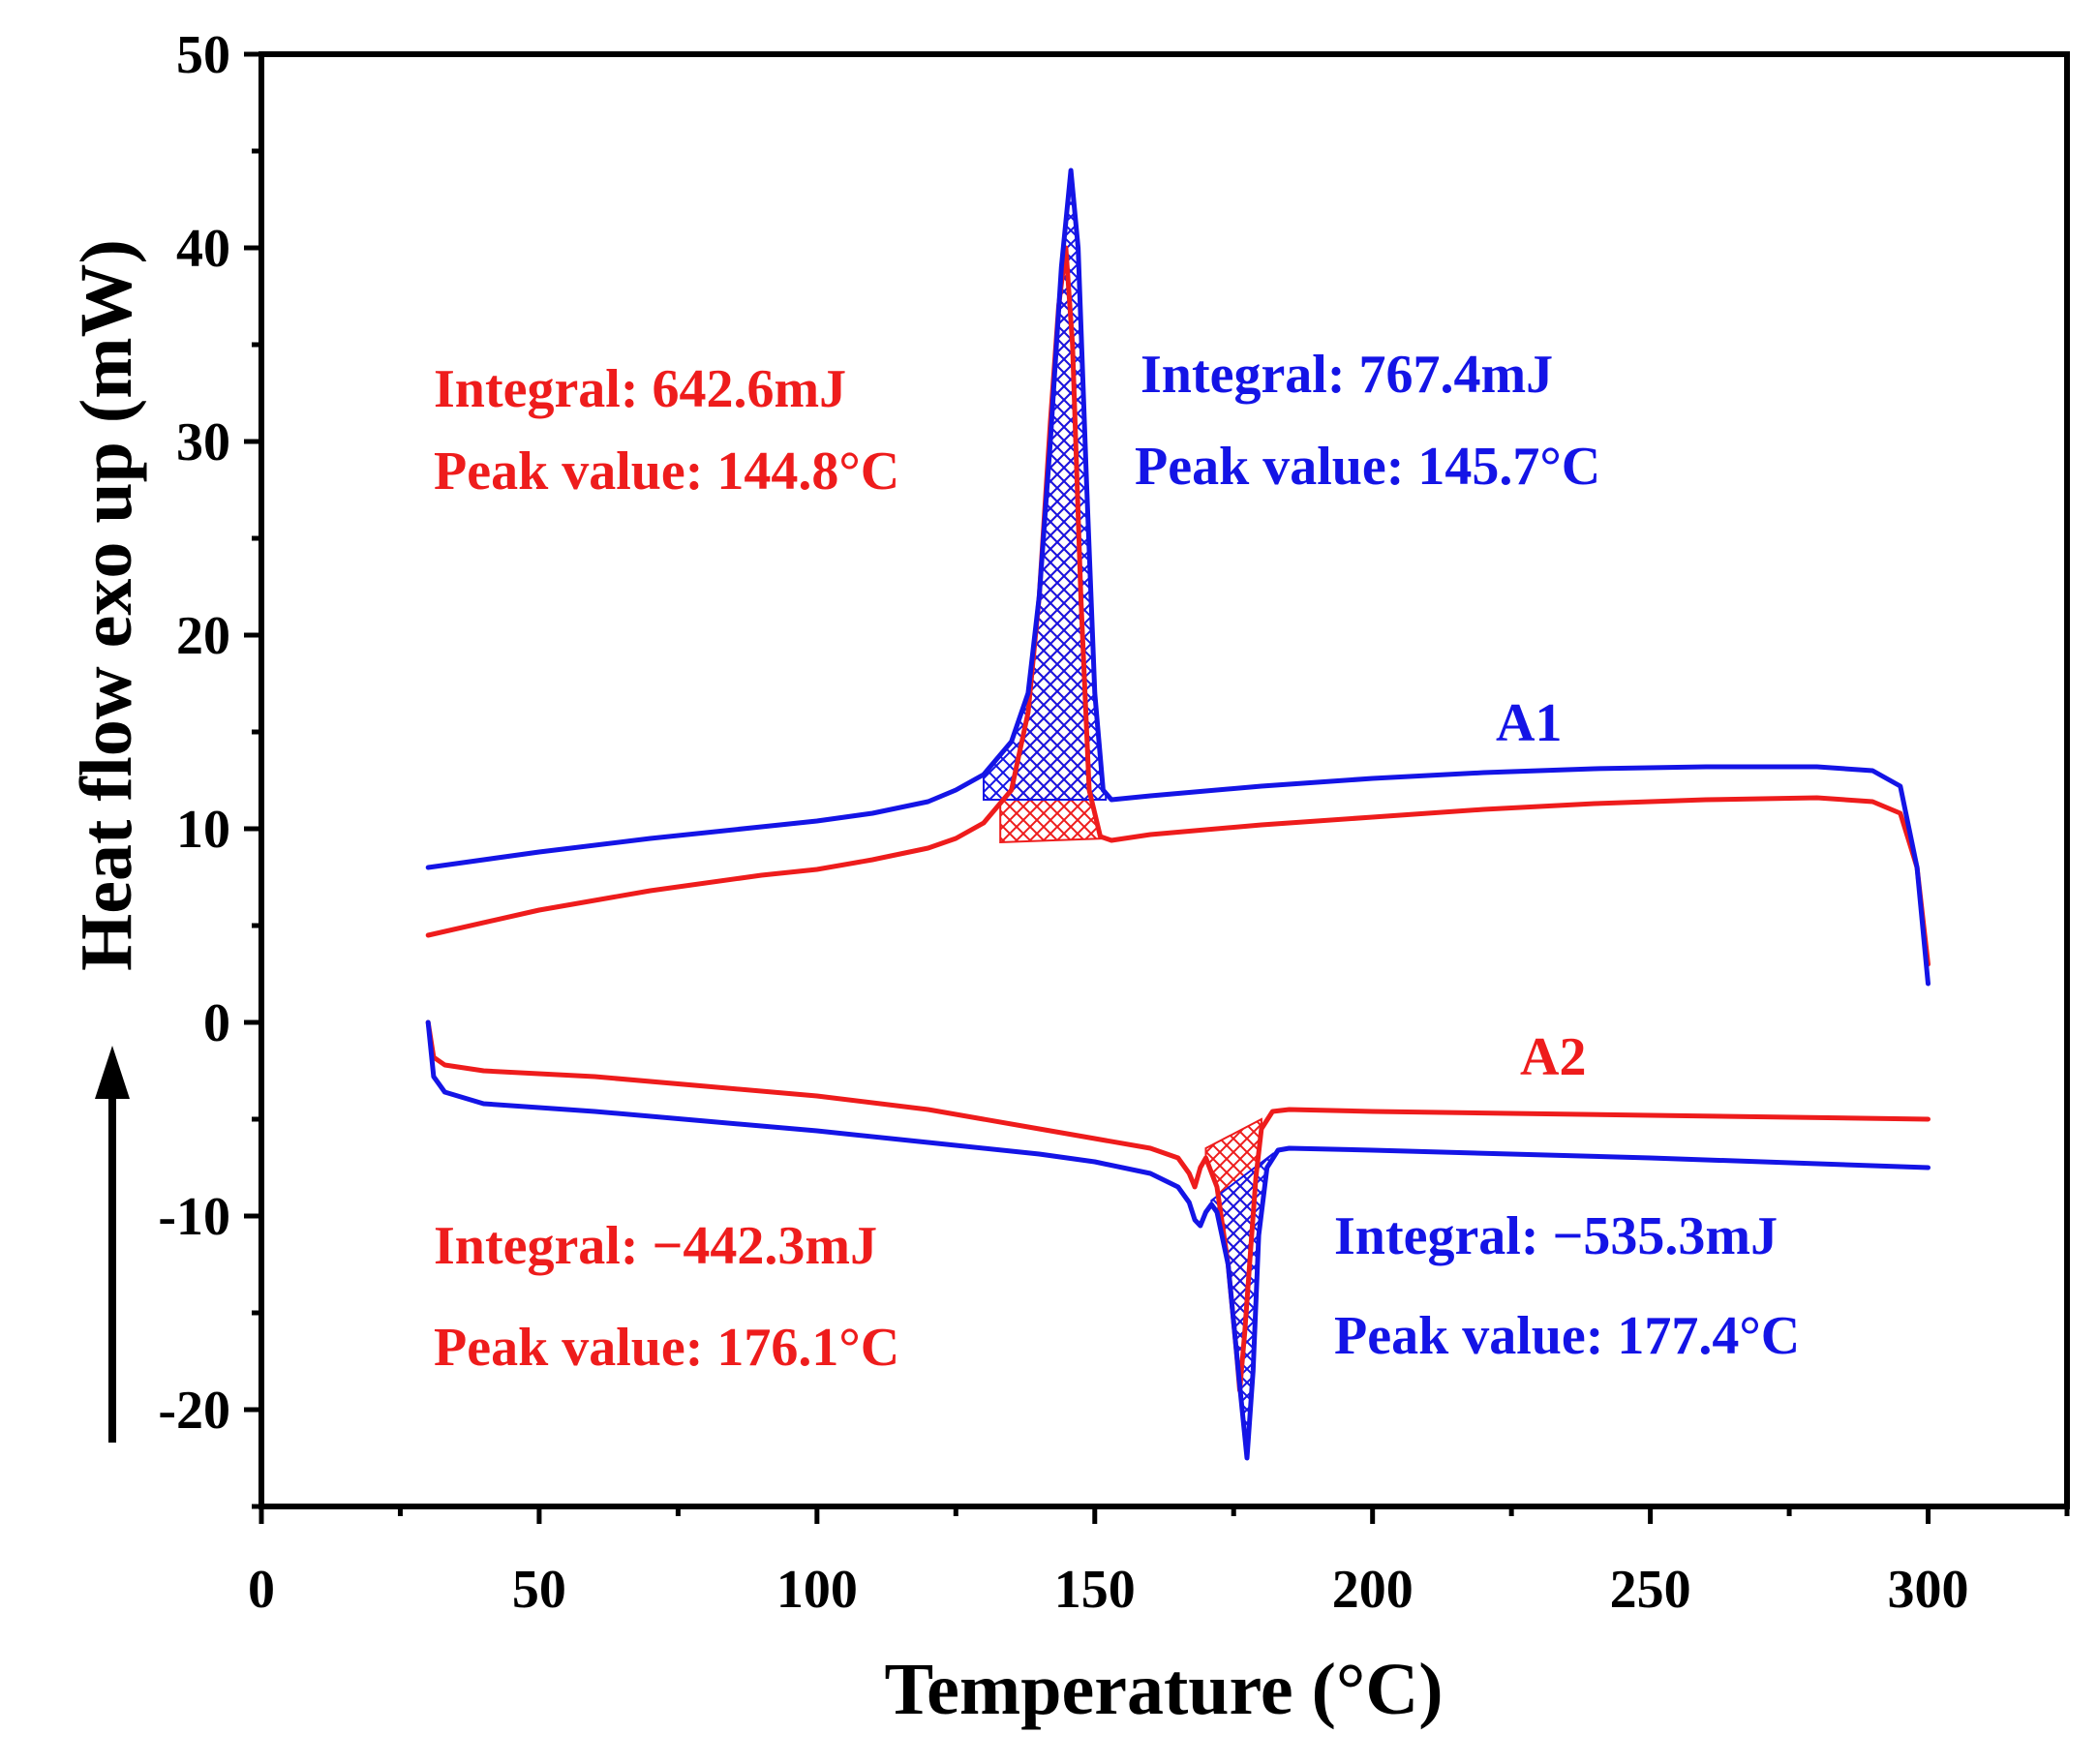 The width and height of the screenshot is (2098, 1764). What do you see at coordinates (203, 55) in the screenshot?
I see `y-tick-label: 50` at bounding box center [203, 55].